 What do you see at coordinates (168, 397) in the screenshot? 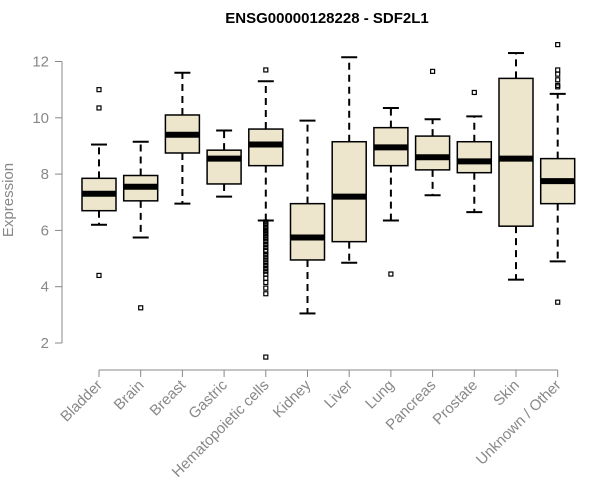
I see `x-tick-label: Breast` at bounding box center [168, 397].